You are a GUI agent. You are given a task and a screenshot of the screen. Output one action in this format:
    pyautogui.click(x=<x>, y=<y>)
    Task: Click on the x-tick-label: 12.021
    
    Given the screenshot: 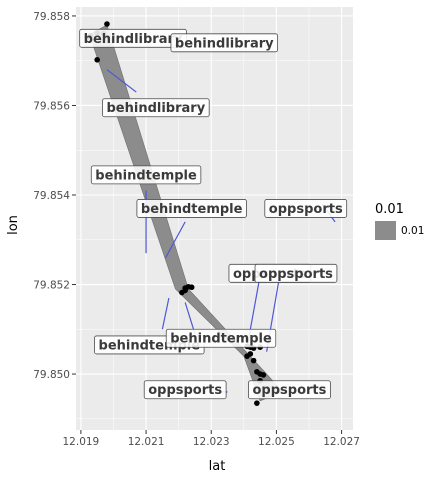 What is the action you would take?
    pyautogui.click(x=146, y=442)
    